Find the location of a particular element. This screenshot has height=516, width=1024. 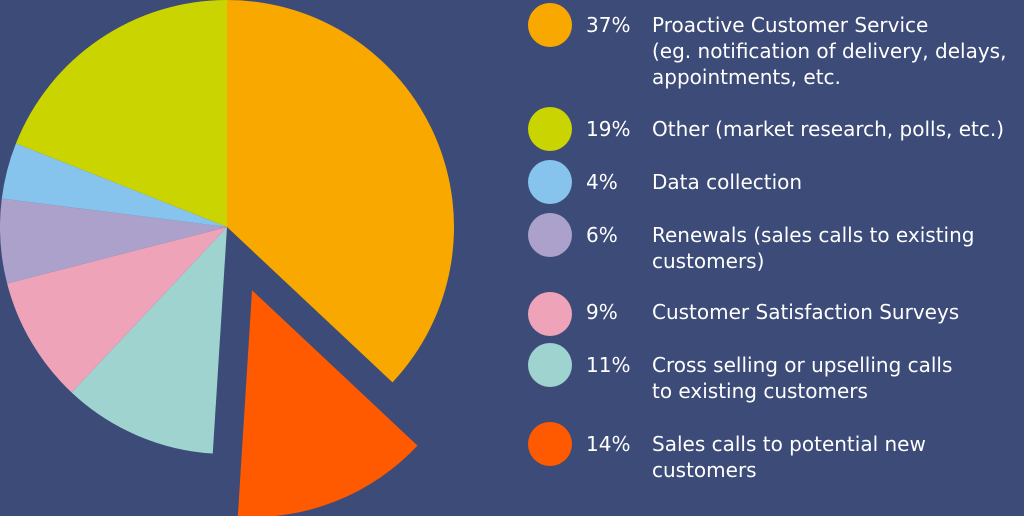

legend-label-sales-calls-new-customers: Sales calls to potential new customers is located at coordinates (789, 457).